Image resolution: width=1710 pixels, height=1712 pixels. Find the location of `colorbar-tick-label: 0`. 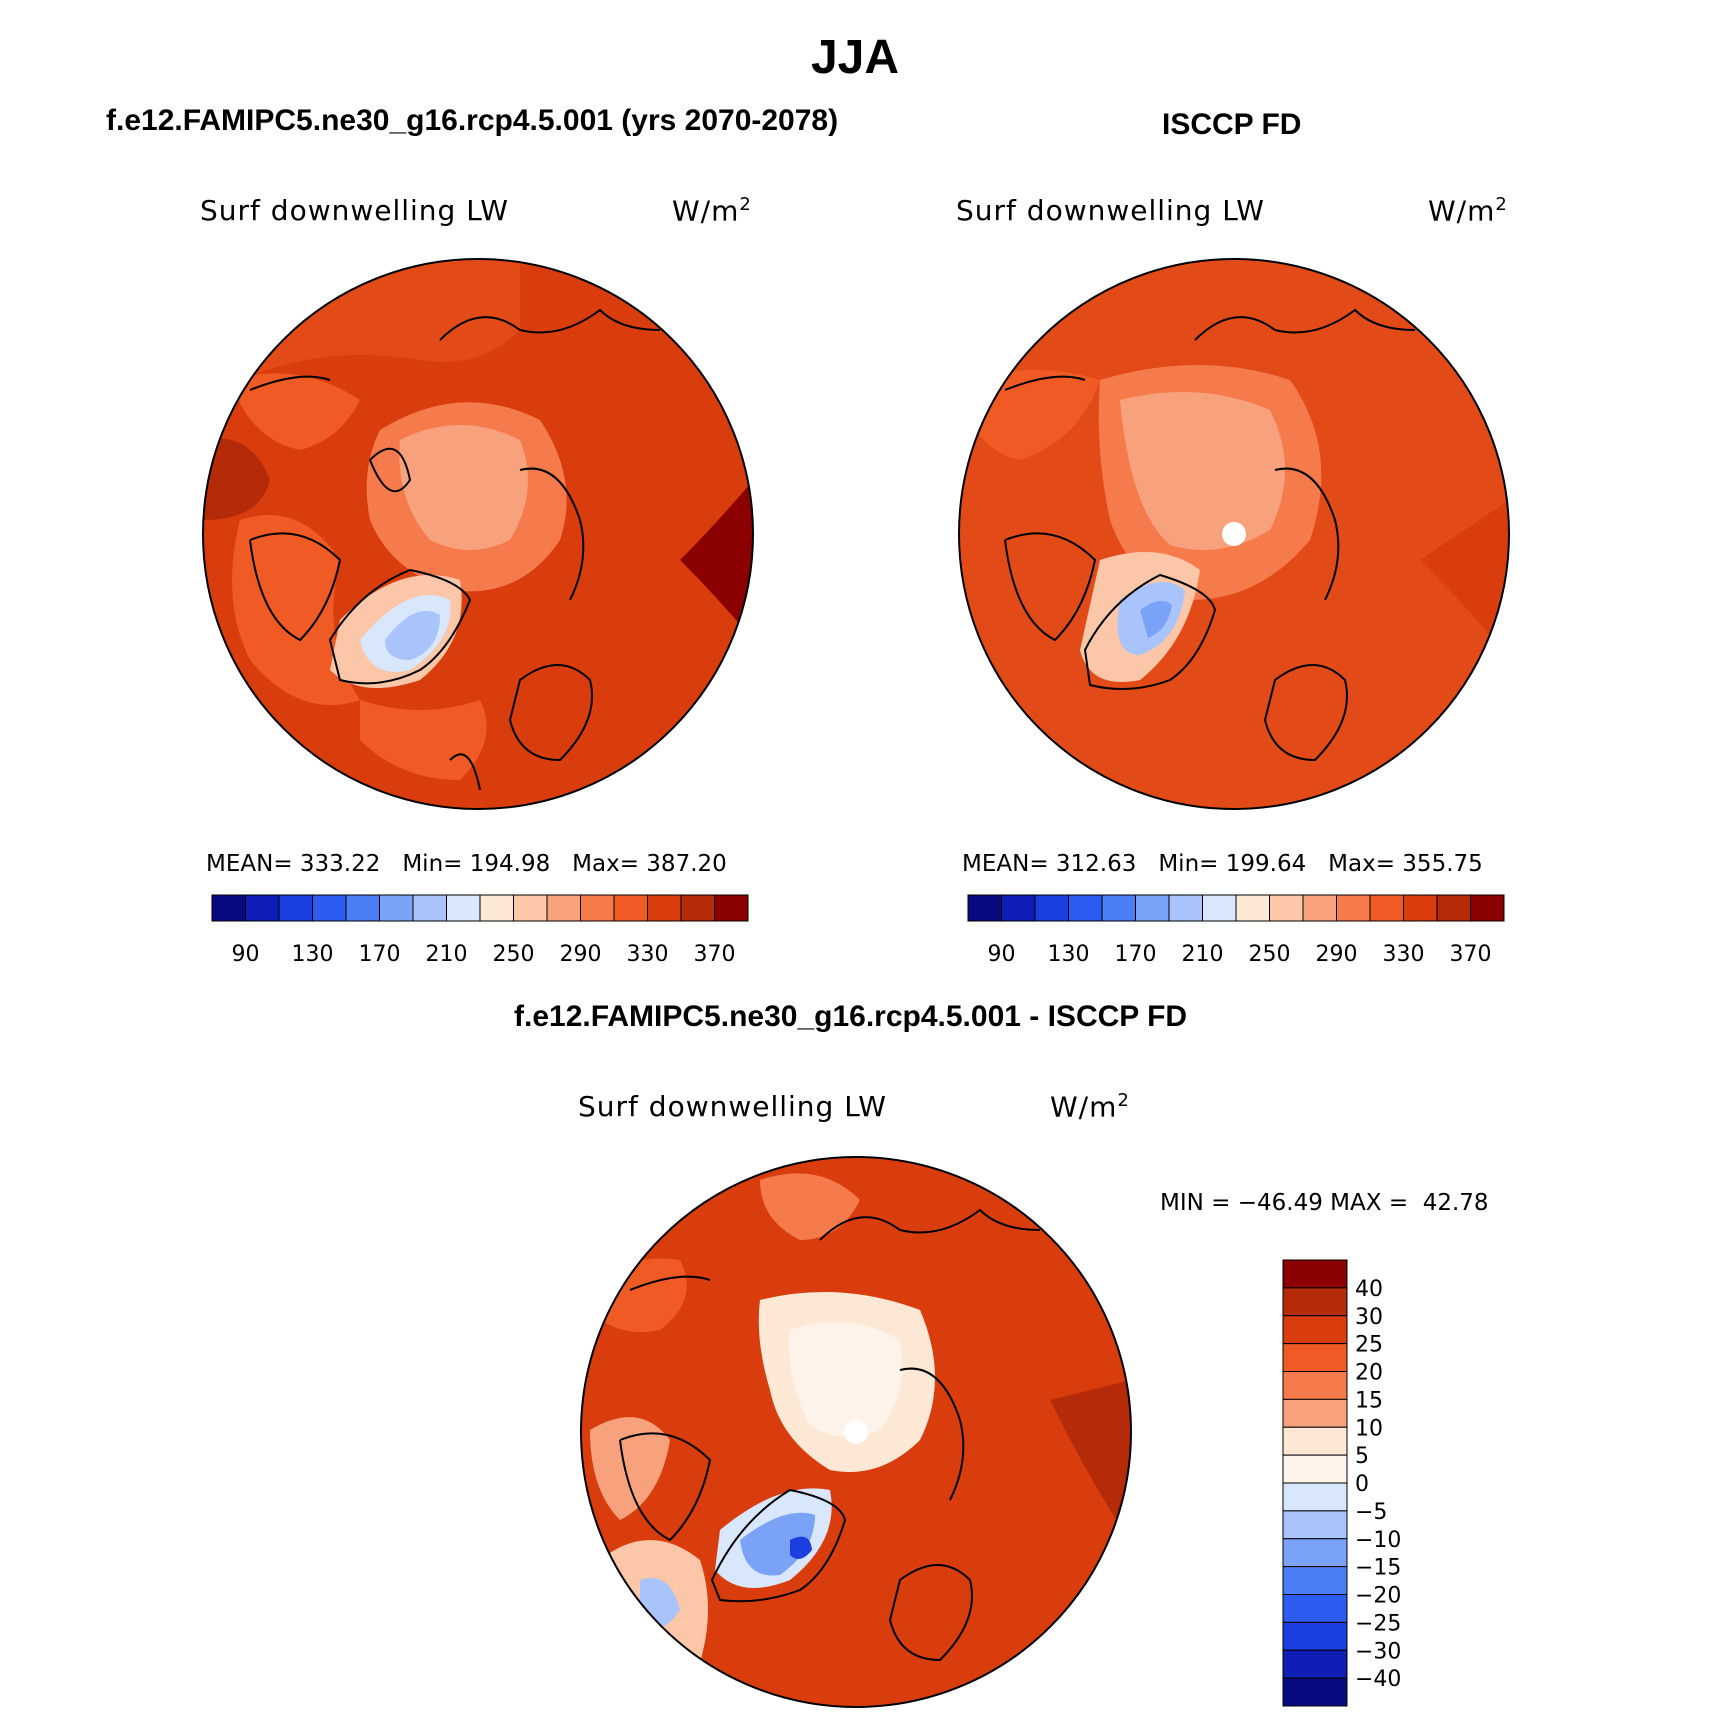

colorbar-tick-label: 0 is located at coordinates (1362, 1484).